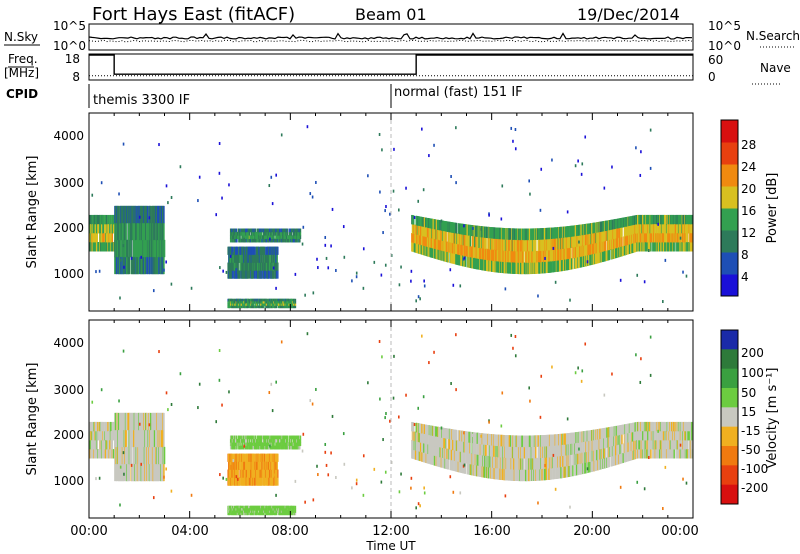  Describe the element at coordinates (748, 145) in the screenshot. I see `power-cbar-tick-28: 28` at that location.